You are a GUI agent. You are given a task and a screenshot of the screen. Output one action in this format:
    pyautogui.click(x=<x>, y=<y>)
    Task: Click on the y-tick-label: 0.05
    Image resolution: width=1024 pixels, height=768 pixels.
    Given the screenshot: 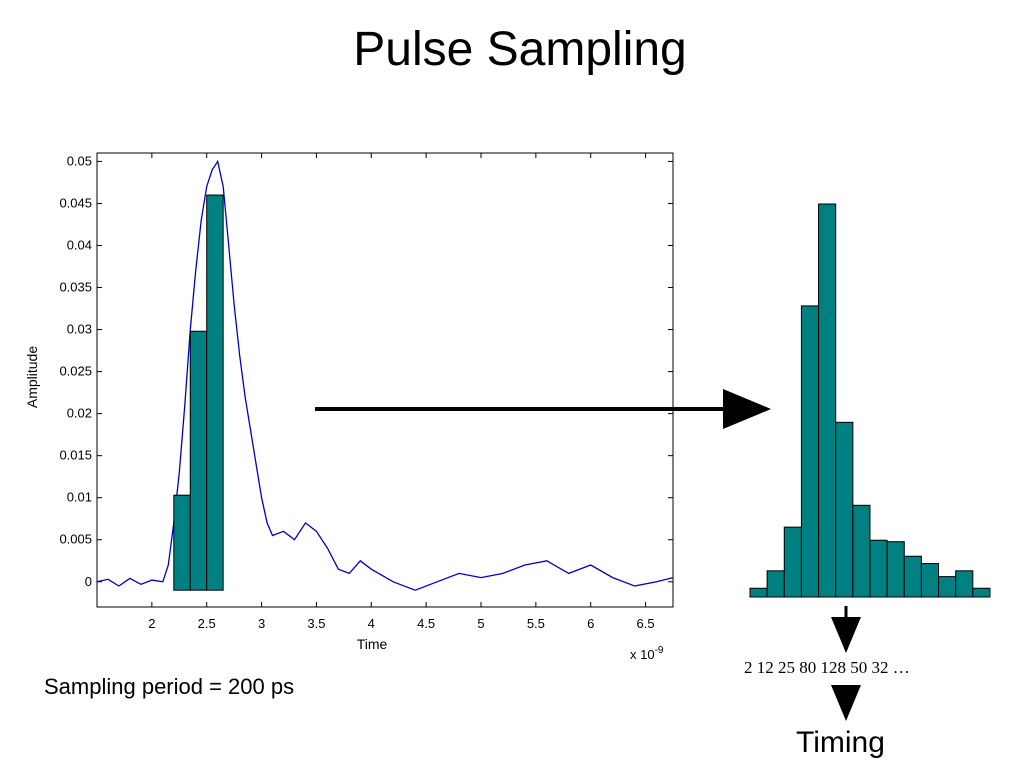 What is the action you would take?
    pyautogui.click(x=79, y=160)
    